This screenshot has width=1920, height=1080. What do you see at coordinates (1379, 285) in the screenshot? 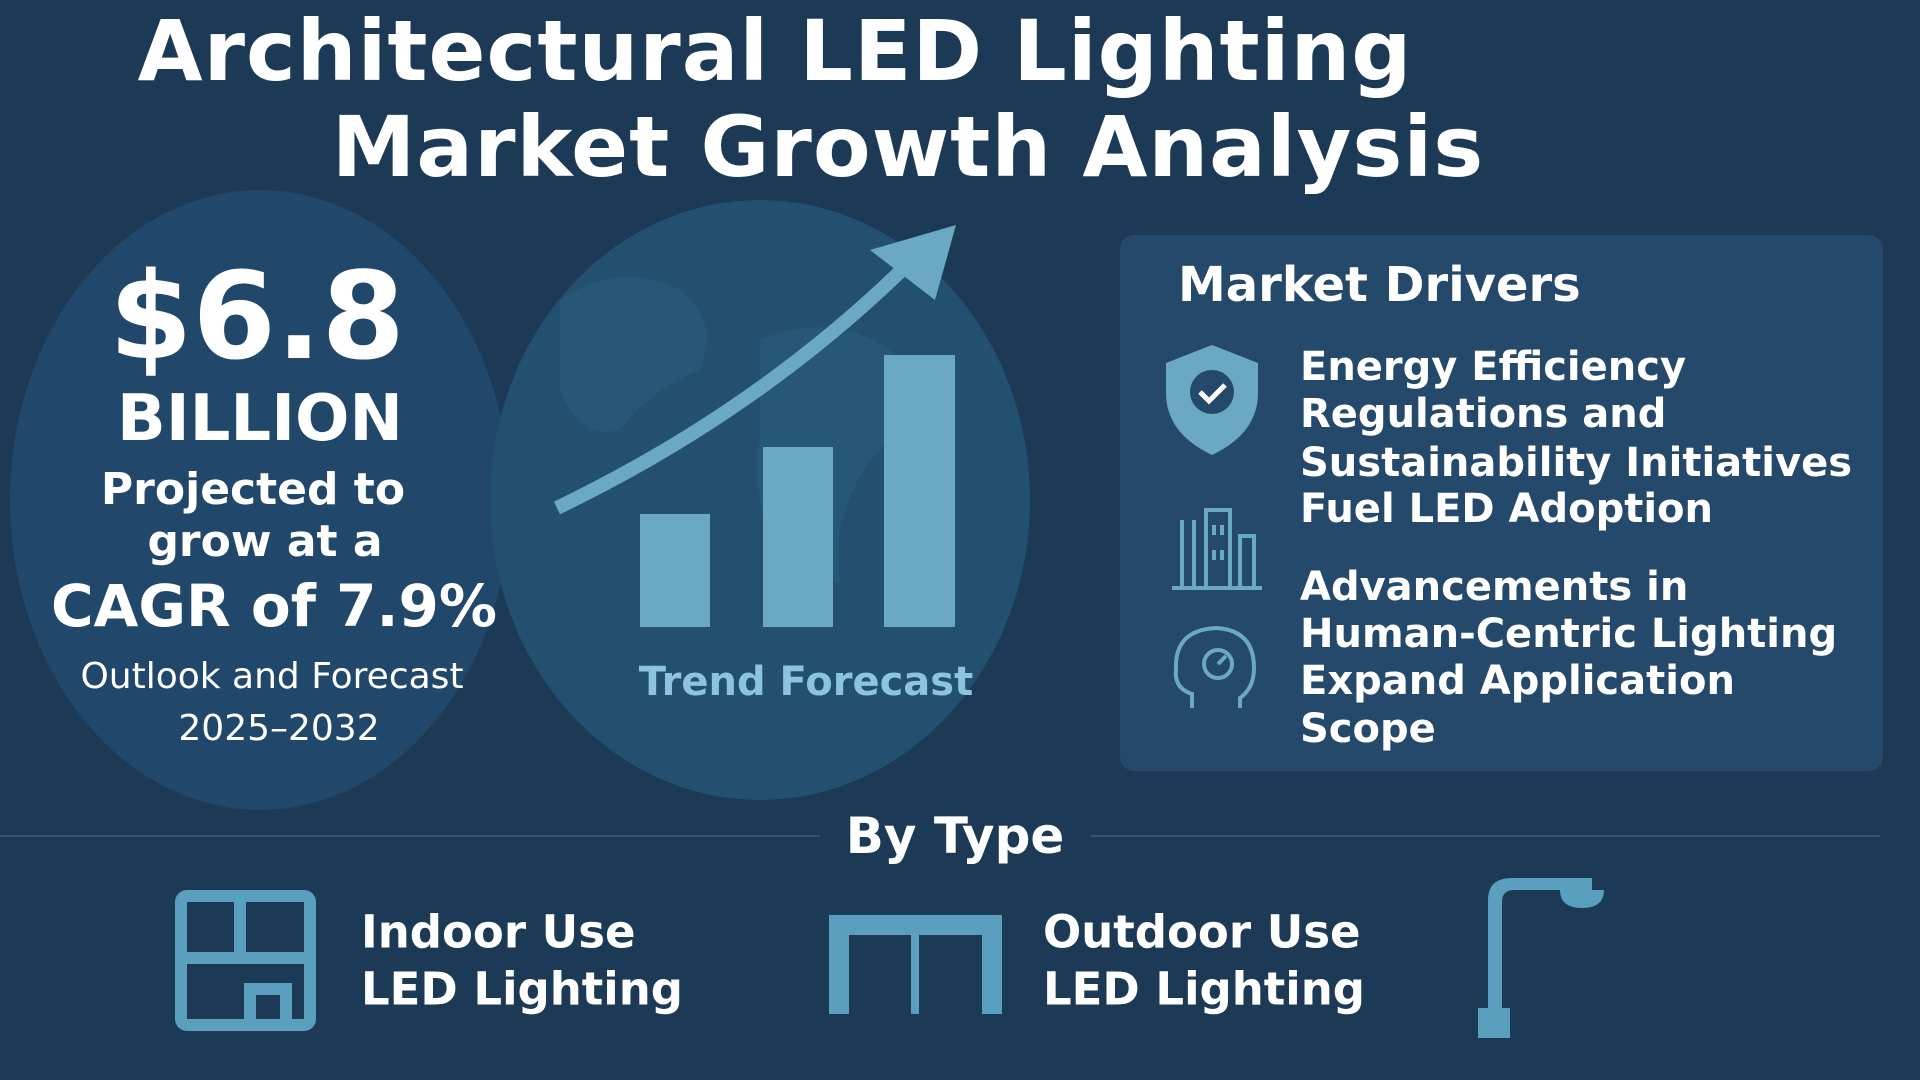
I see `drivers-title: Market Drivers` at bounding box center [1379, 285].